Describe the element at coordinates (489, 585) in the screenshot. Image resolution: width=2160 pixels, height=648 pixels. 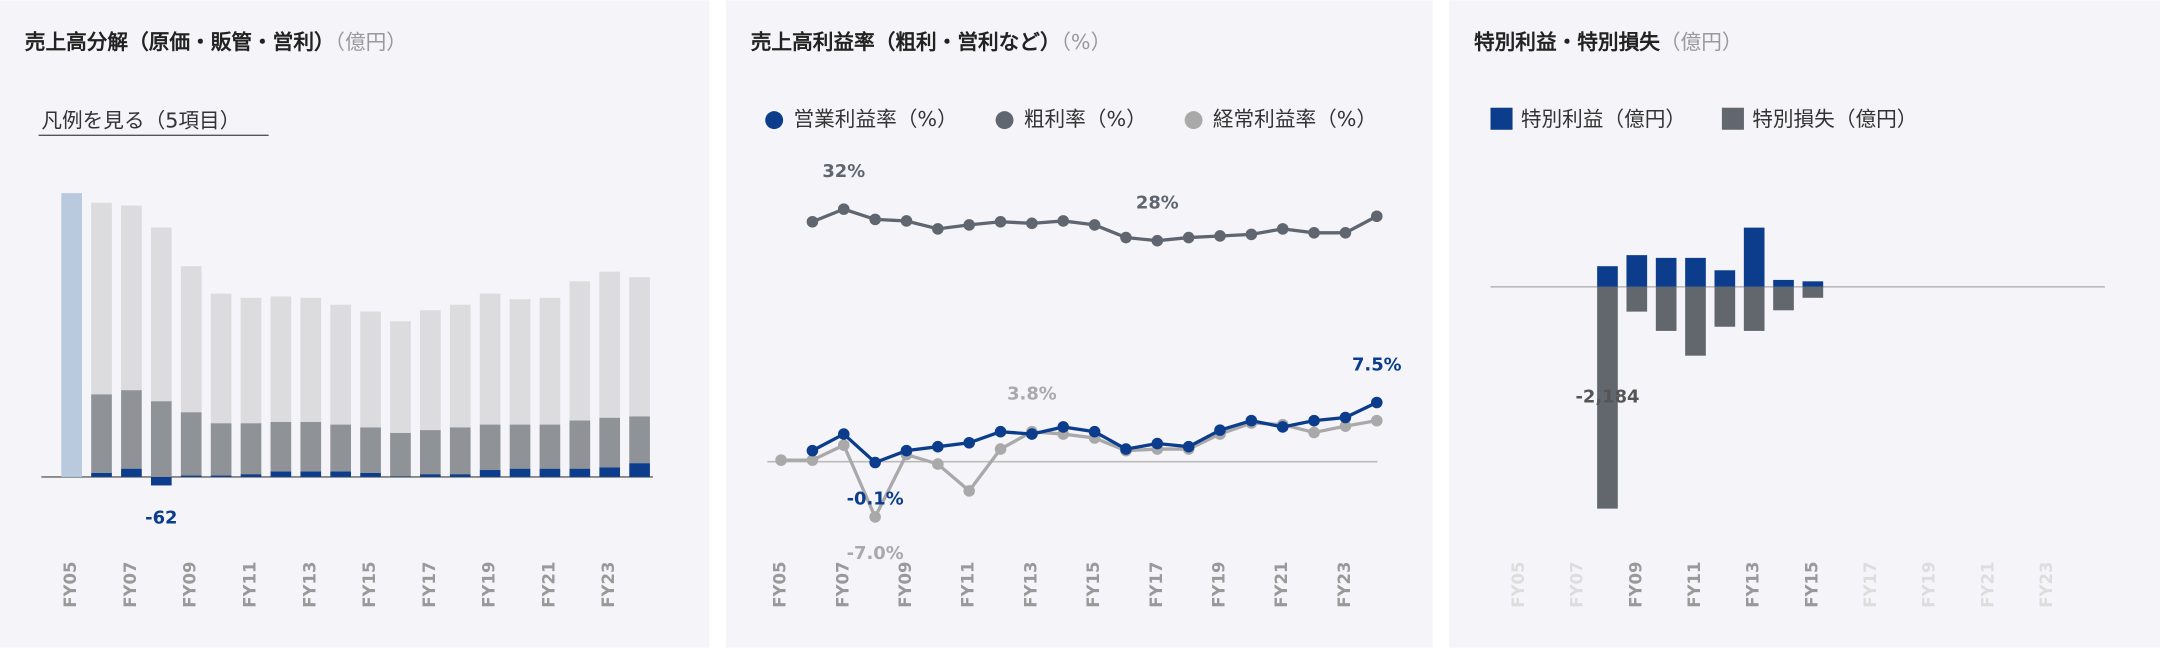
I see `x-tick-label: FY19` at that location.